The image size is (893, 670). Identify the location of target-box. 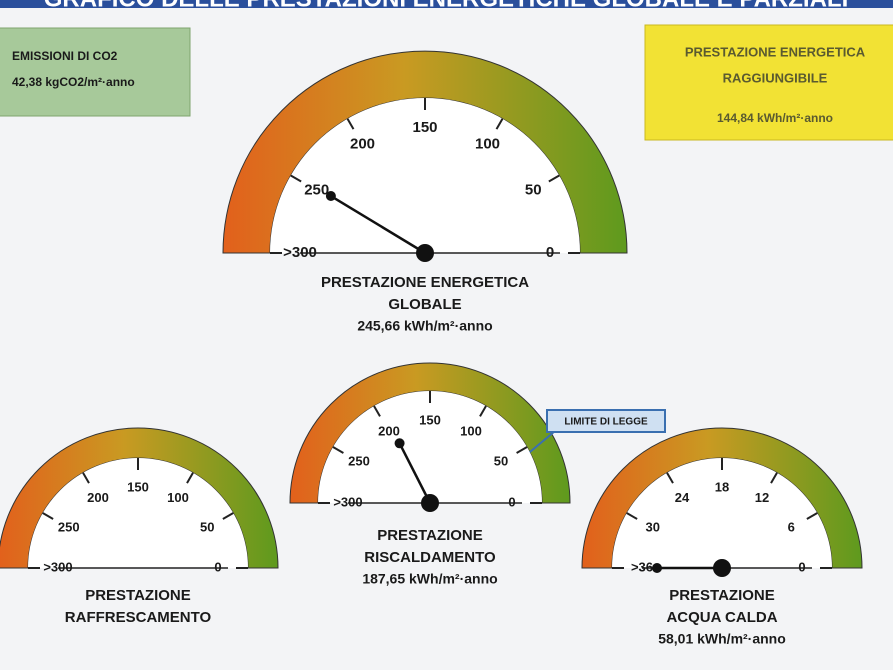
(768, 82).